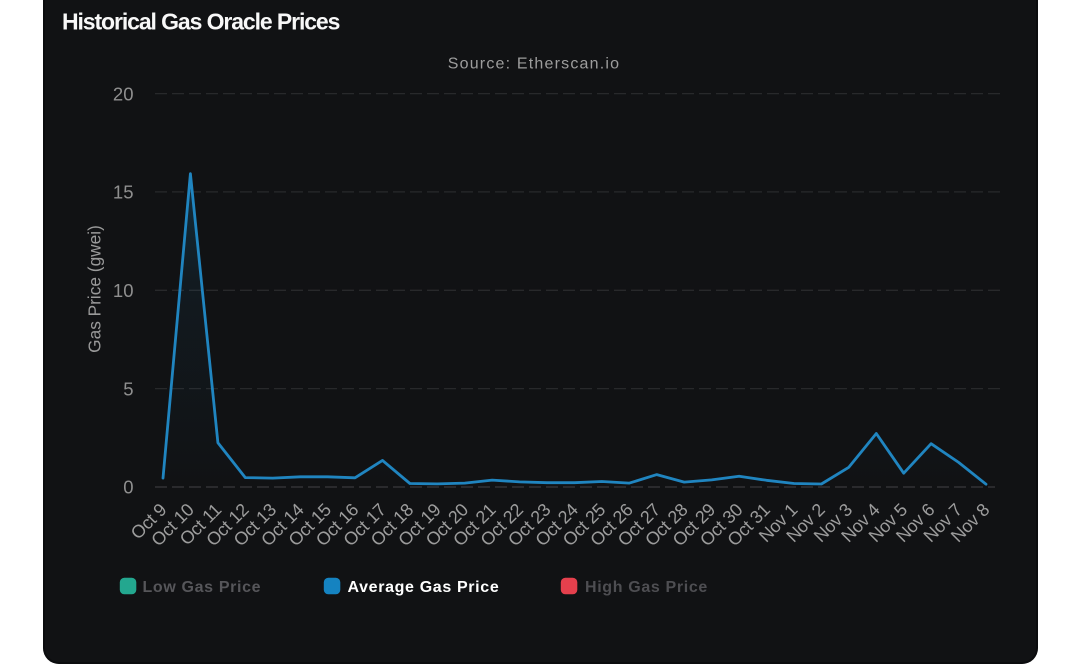 The width and height of the screenshot is (1080, 664). Describe the element at coordinates (128, 388) in the screenshot. I see `svg-text: 5` at that location.